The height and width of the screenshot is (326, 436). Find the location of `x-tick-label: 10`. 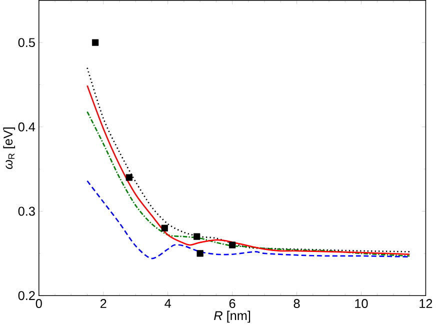

x-tick-label: 10 is located at coordinates (361, 303).